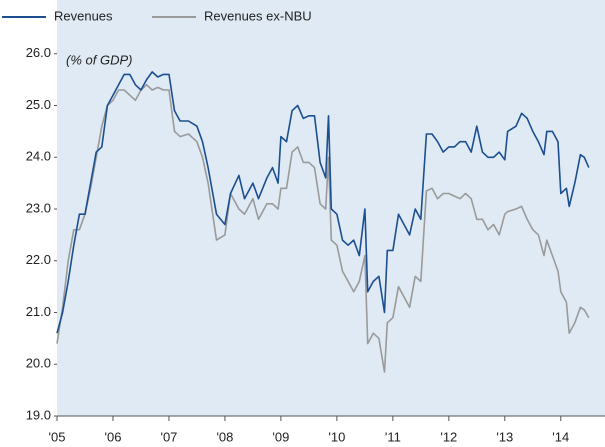 The height and width of the screenshot is (447, 605). What do you see at coordinates (38, 363) in the screenshot?
I see `y-tick-label: 20.0` at bounding box center [38, 363].